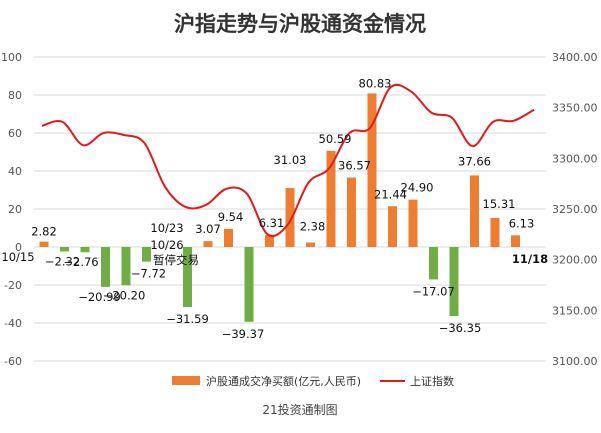  Describe the element at coordinates (354, 166) in the screenshot. I see `bar-value-label: 36.57` at that location.